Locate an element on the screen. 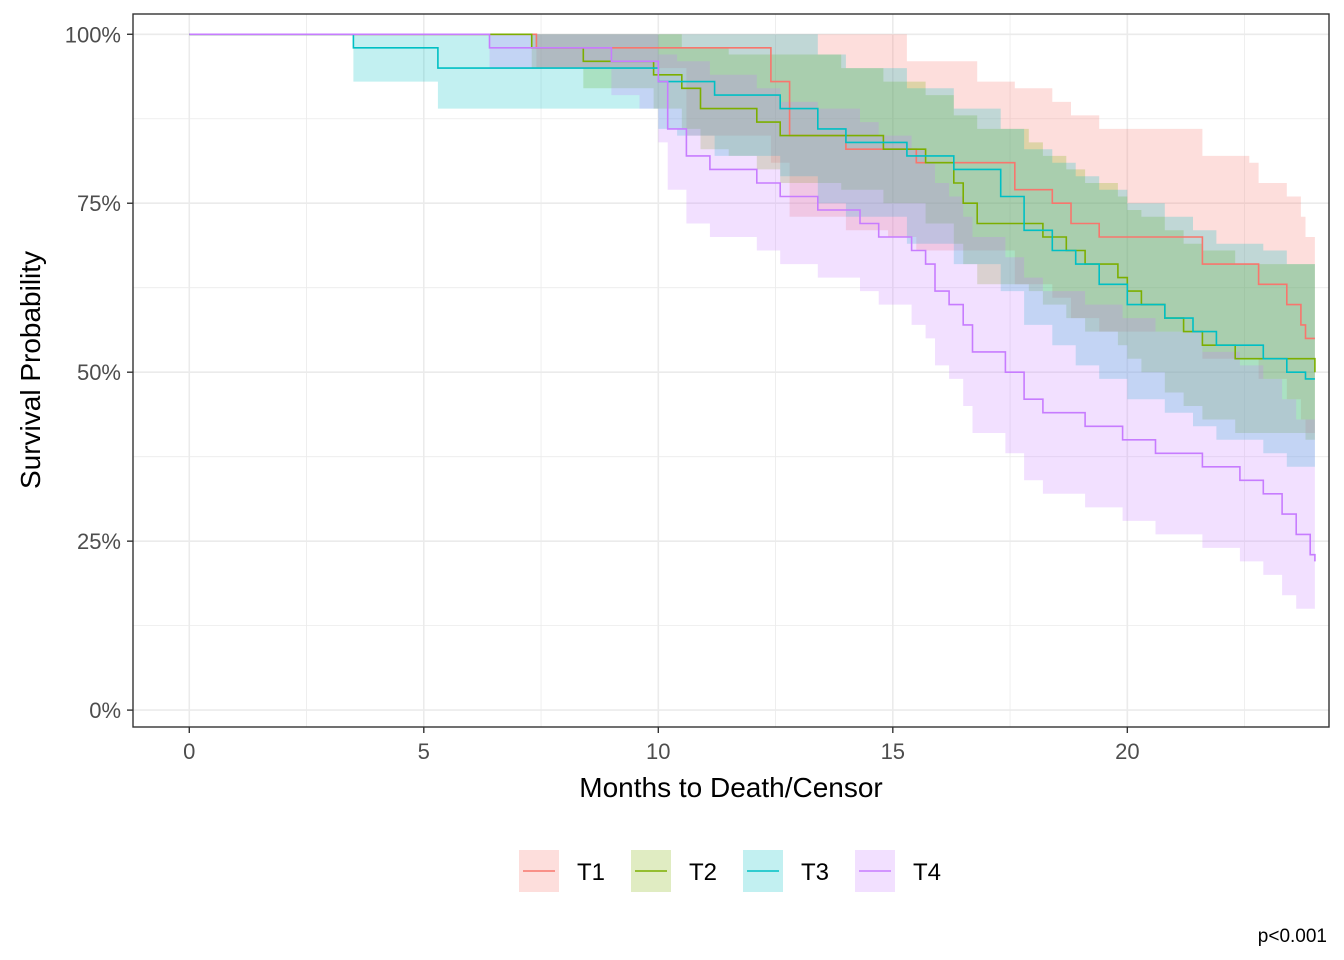 The height and width of the screenshot is (960, 1344). y-tick-label: 0% is located at coordinates (105, 710).